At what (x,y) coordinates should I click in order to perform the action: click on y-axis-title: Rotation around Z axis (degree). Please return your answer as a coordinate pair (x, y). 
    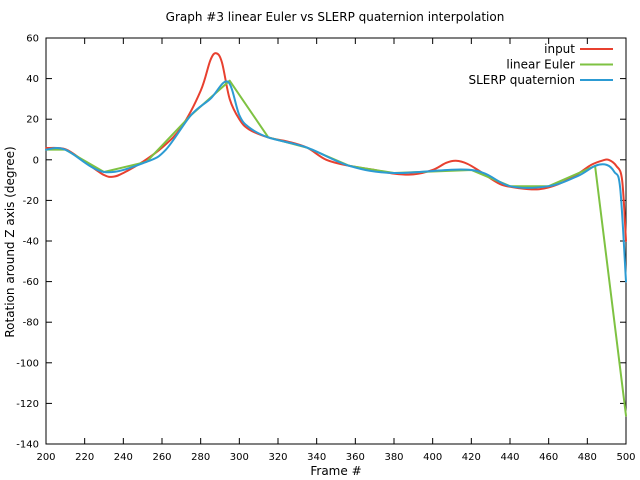
    Looking at the image, I should click on (10, 241).